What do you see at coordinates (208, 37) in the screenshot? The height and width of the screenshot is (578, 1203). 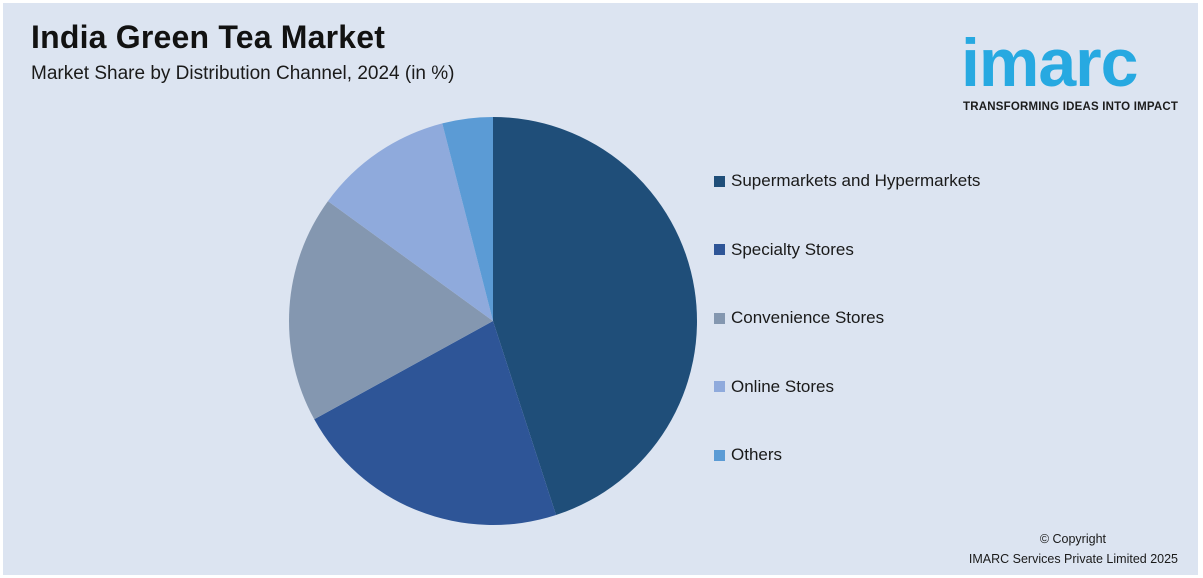 I see `chart-title: India Green Tea Market` at bounding box center [208, 37].